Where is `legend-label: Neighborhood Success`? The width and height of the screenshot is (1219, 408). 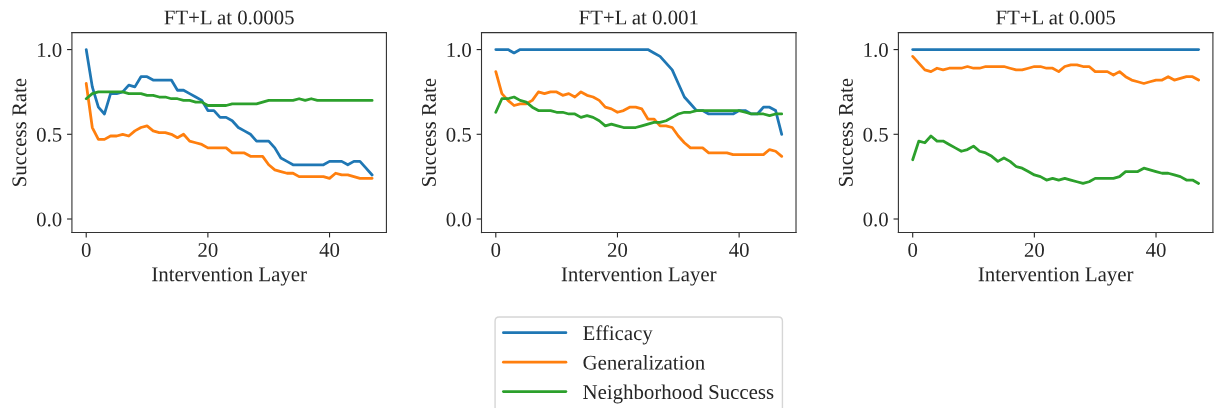 legend-label: Neighborhood Success is located at coordinates (678, 394).